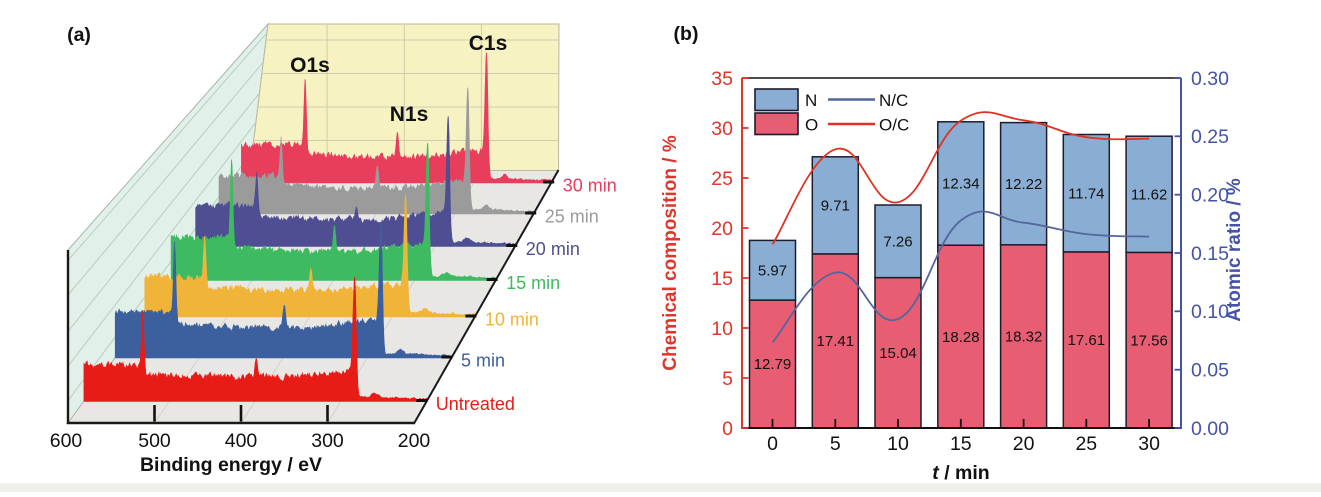  Describe the element at coordinates (1149, 340) in the screenshot. I see `svg-text: 17.56` at that location.